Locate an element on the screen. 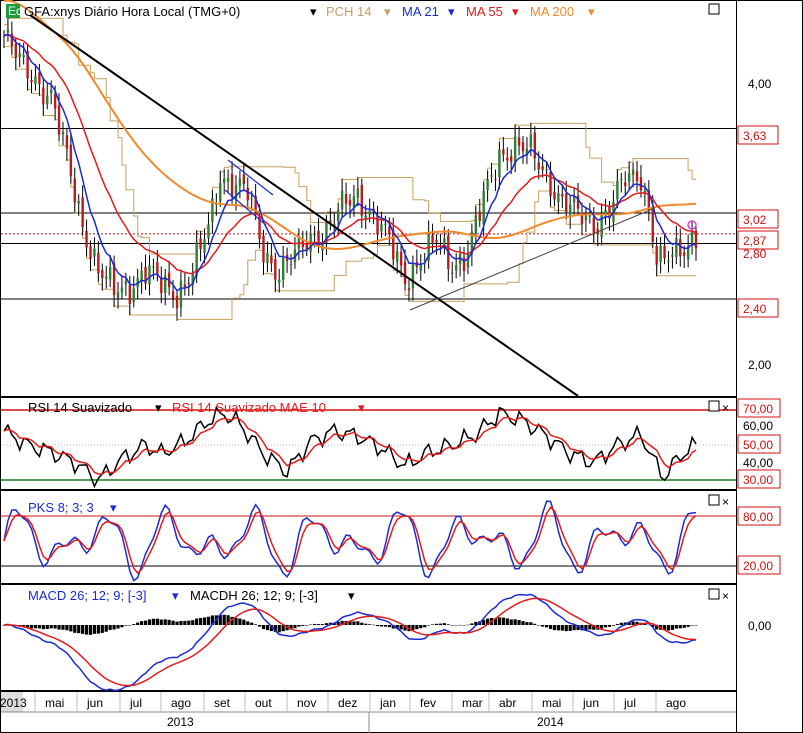 The width and height of the screenshot is (803, 733). pks-legend: PKS 8; 3; 3 is located at coordinates (61, 507).